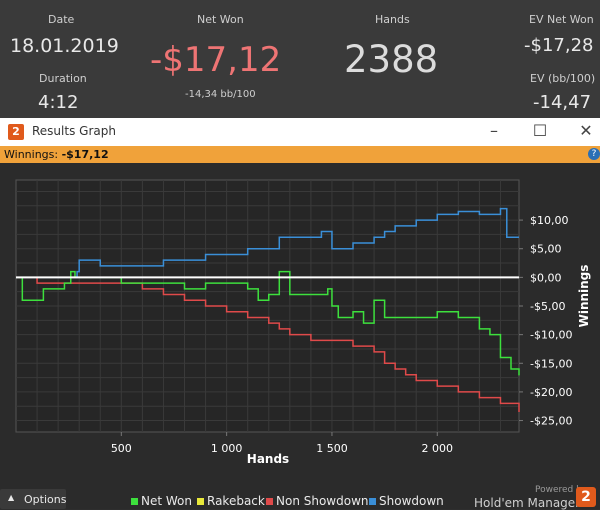  What do you see at coordinates (11, 497) in the screenshot?
I see `chevron-up-icon: ▲` at bounding box center [11, 497].